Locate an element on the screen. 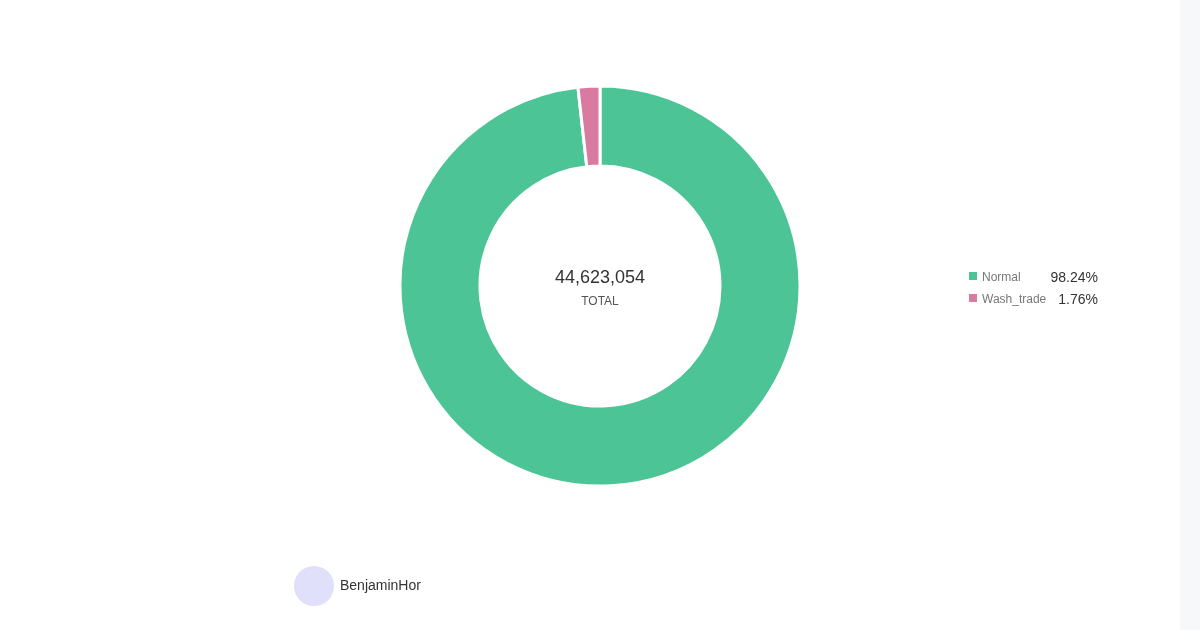 The image size is (1200, 630). text: TOTAL is located at coordinates (600, 301).